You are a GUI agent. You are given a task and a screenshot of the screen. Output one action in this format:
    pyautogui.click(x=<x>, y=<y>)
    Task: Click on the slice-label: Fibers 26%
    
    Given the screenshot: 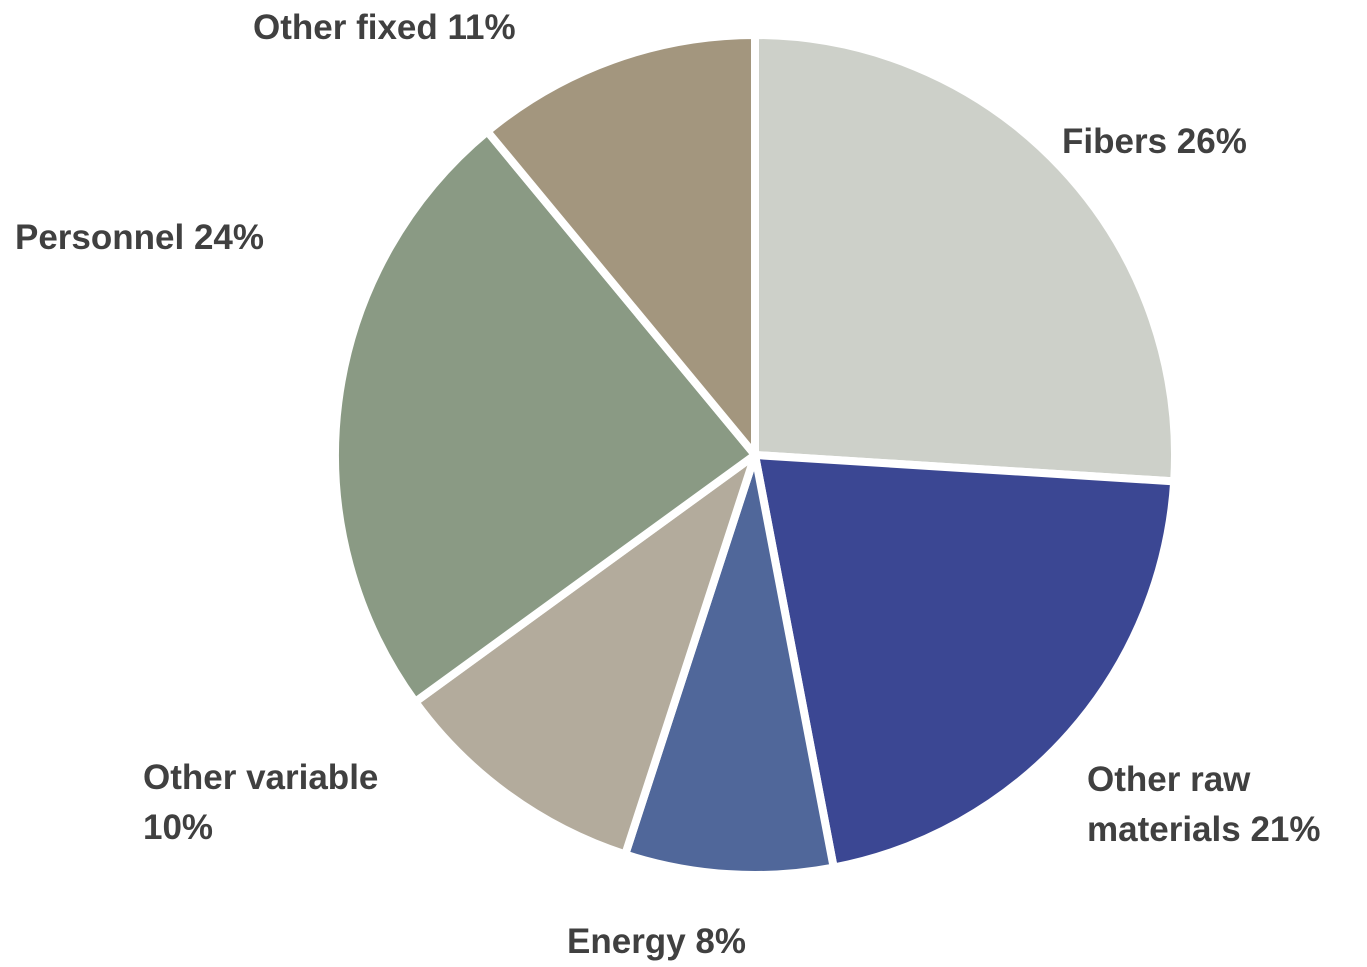 What is the action you would take?
    pyautogui.click(x=1212, y=142)
    